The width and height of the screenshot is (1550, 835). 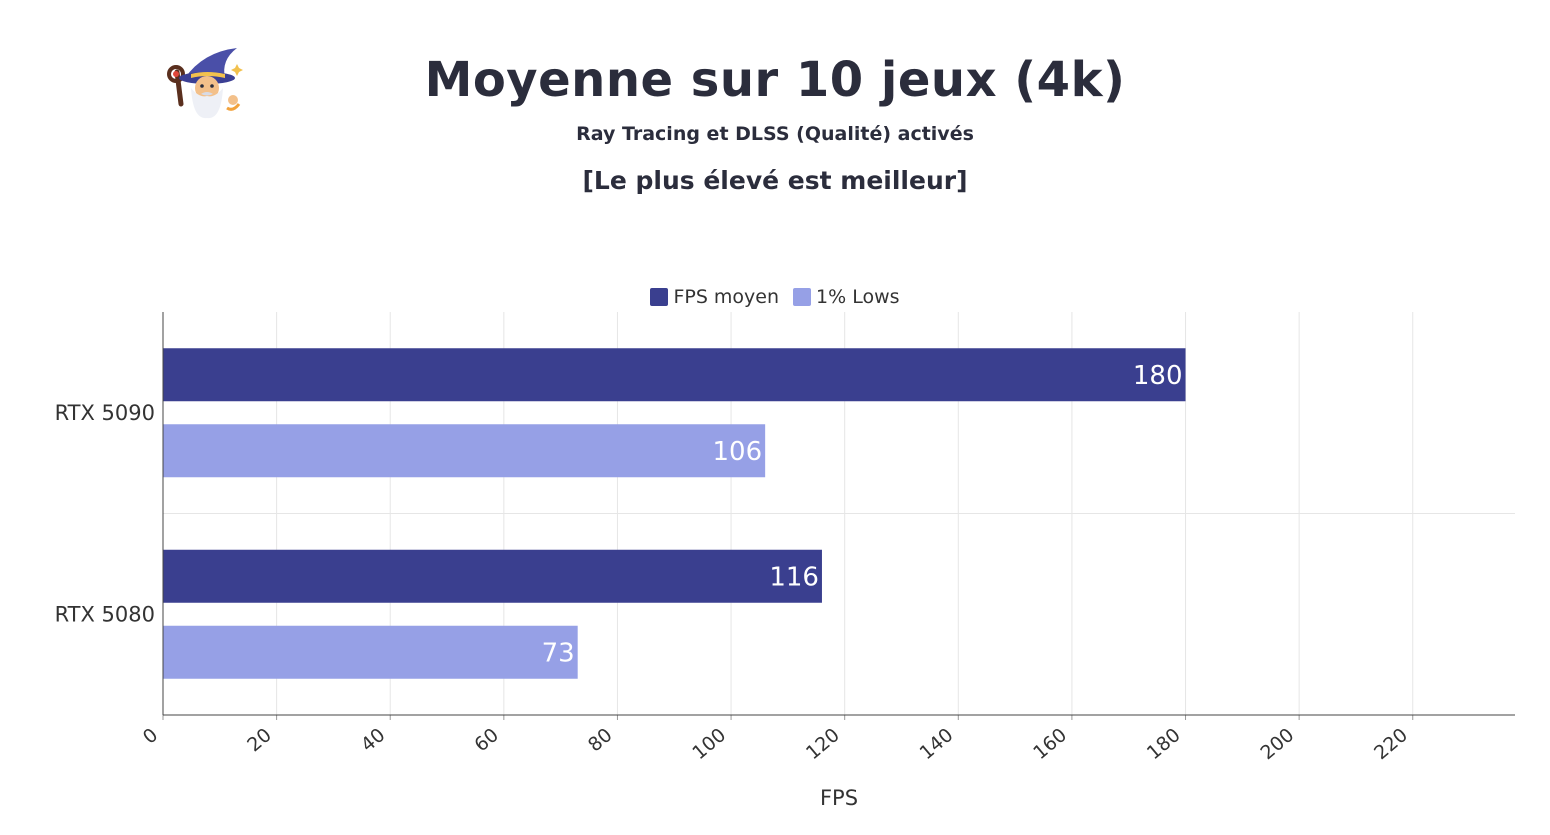 What do you see at coordinates (775, 134) in the screenshot?
I see `chart-subtitle: Ray Tracing et DLSS (Qualité) activés` at bounding box center [775, 134].